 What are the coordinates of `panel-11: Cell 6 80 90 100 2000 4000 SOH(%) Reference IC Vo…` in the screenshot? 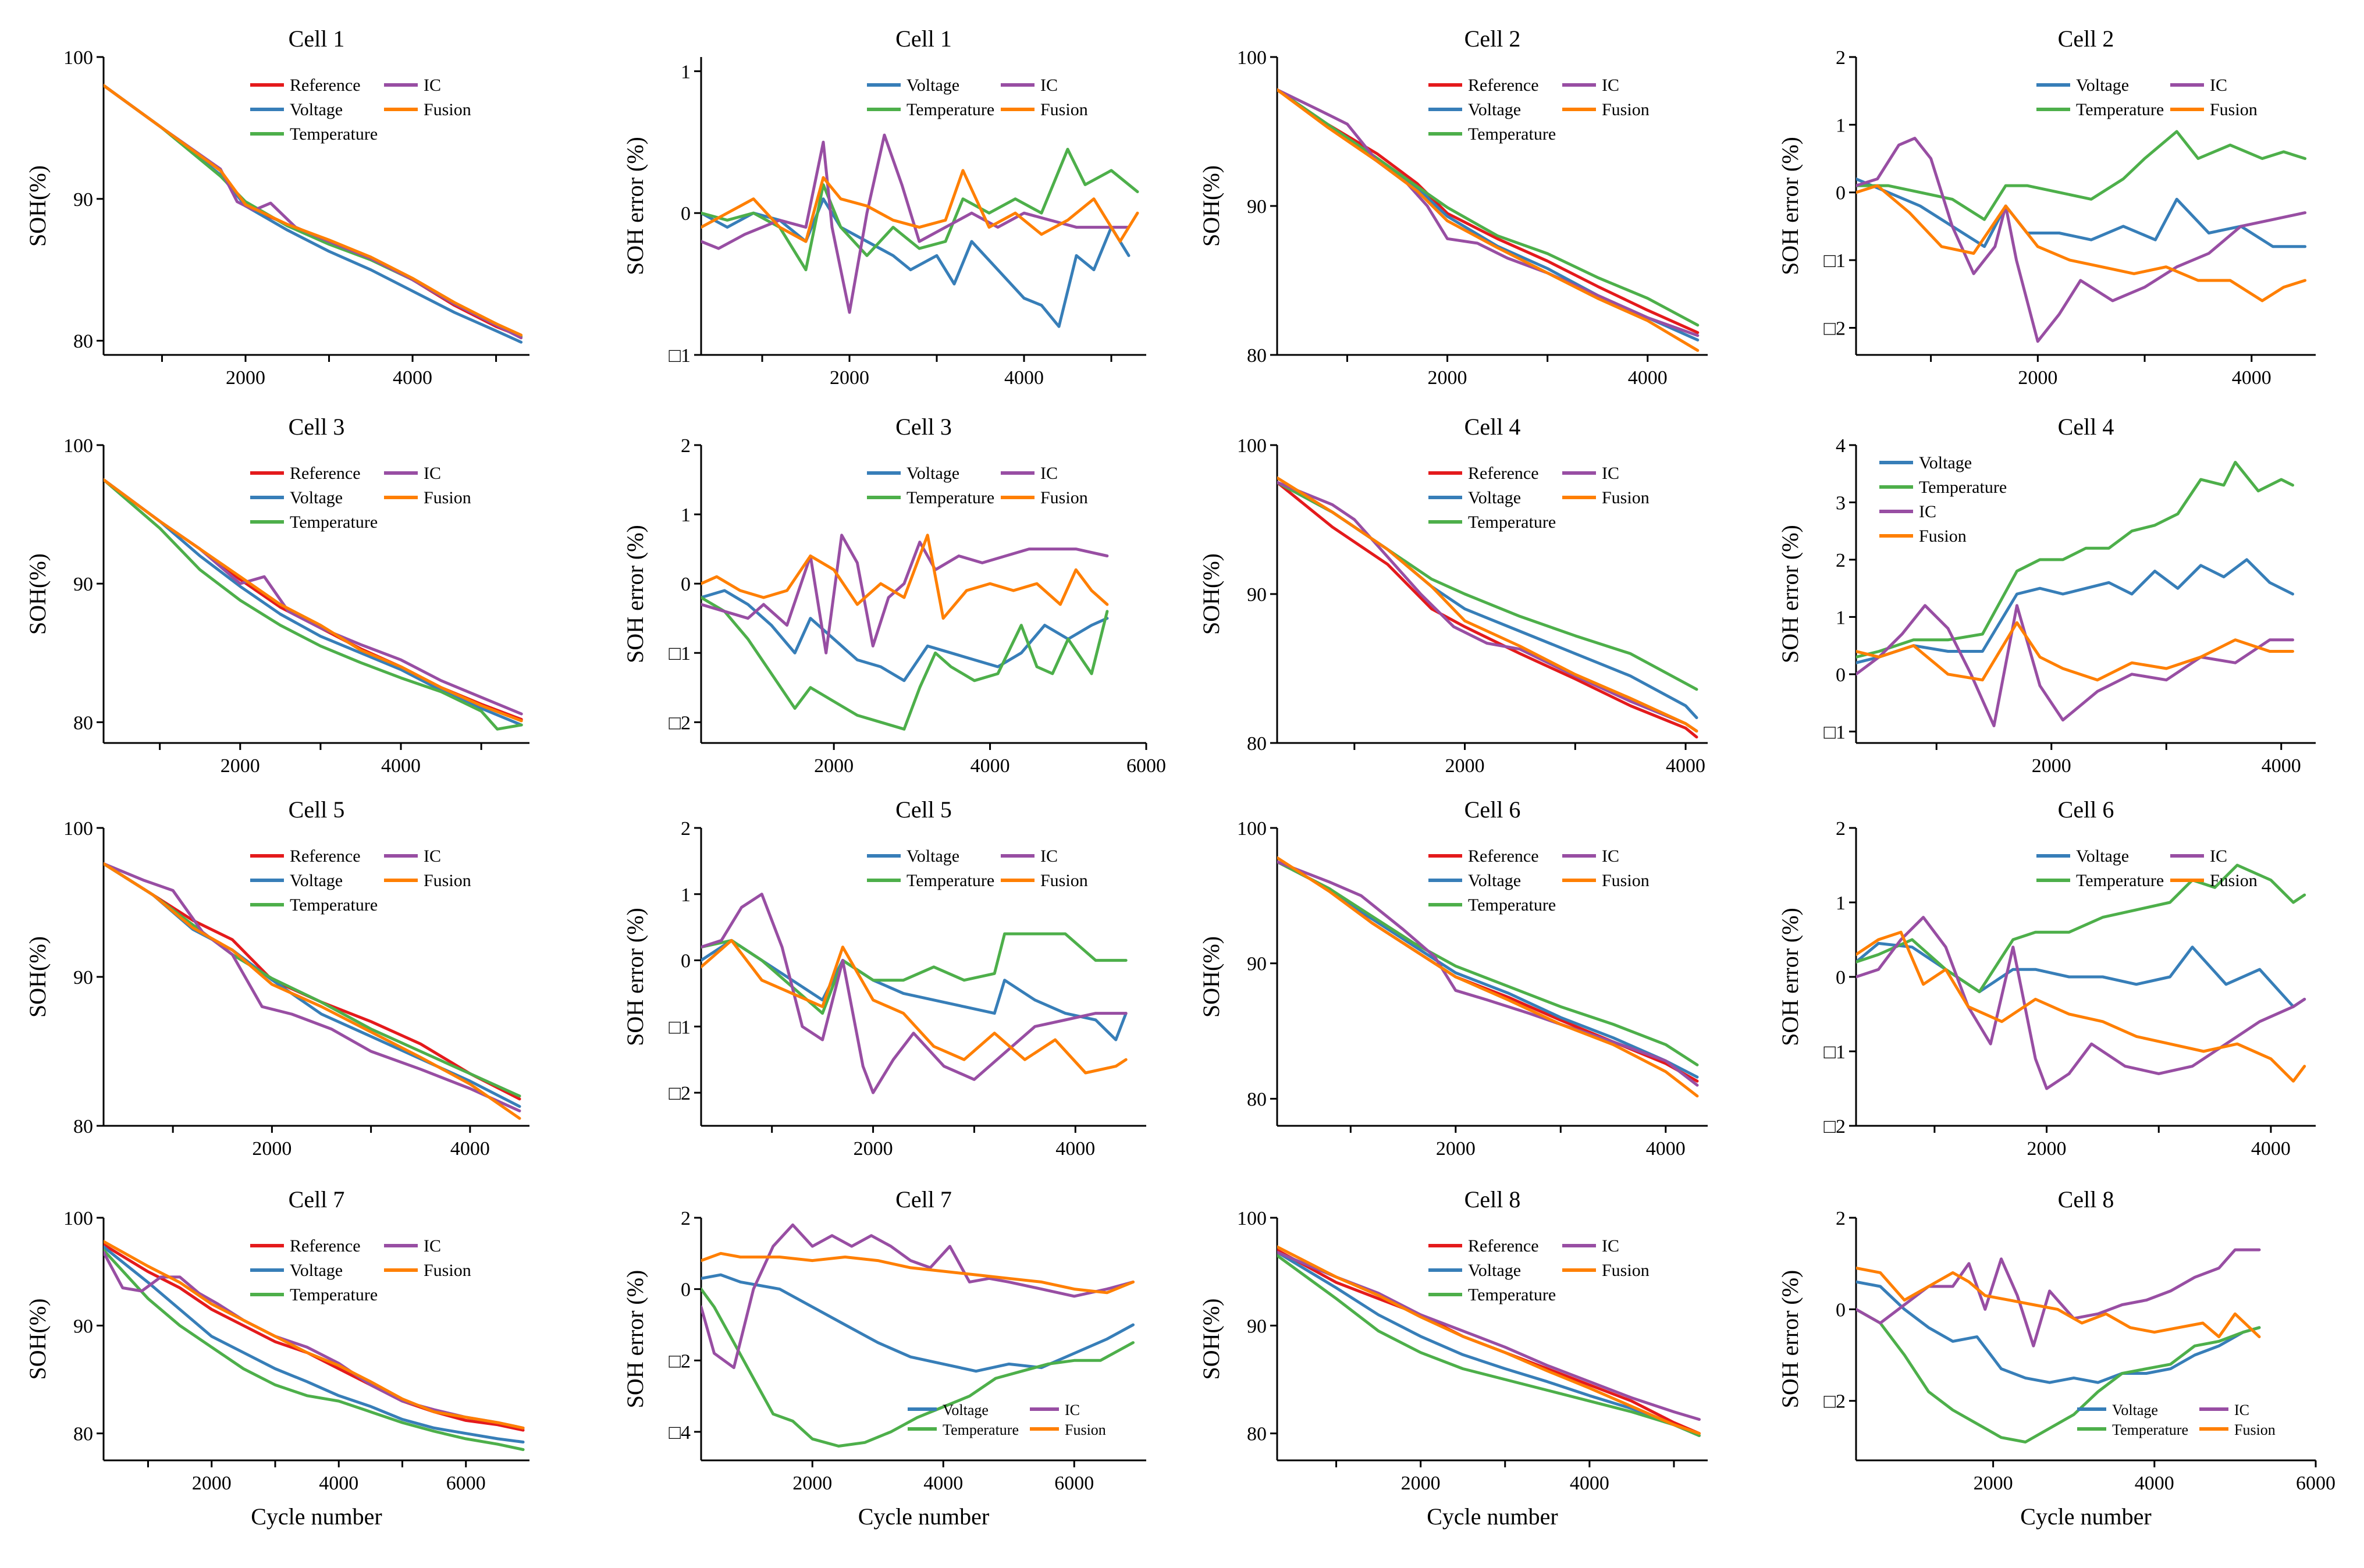 It's located at (1453, 978).